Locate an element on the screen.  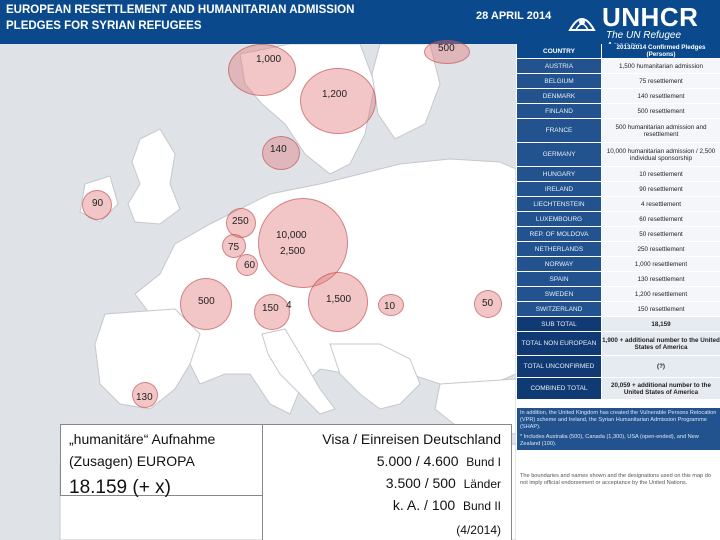
table-row: SWITZERLAND 150 resettlement is located at coordinates (618, 309).